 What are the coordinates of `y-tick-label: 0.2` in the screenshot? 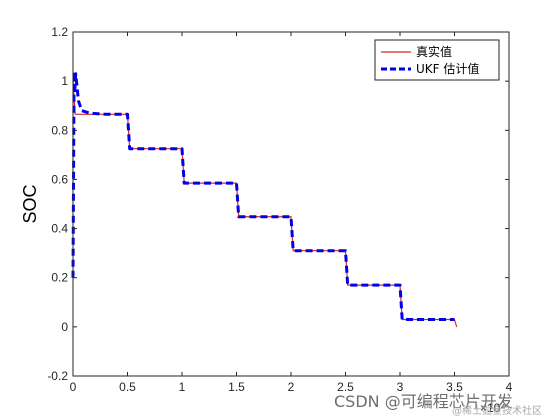 It's located at (59, 278).